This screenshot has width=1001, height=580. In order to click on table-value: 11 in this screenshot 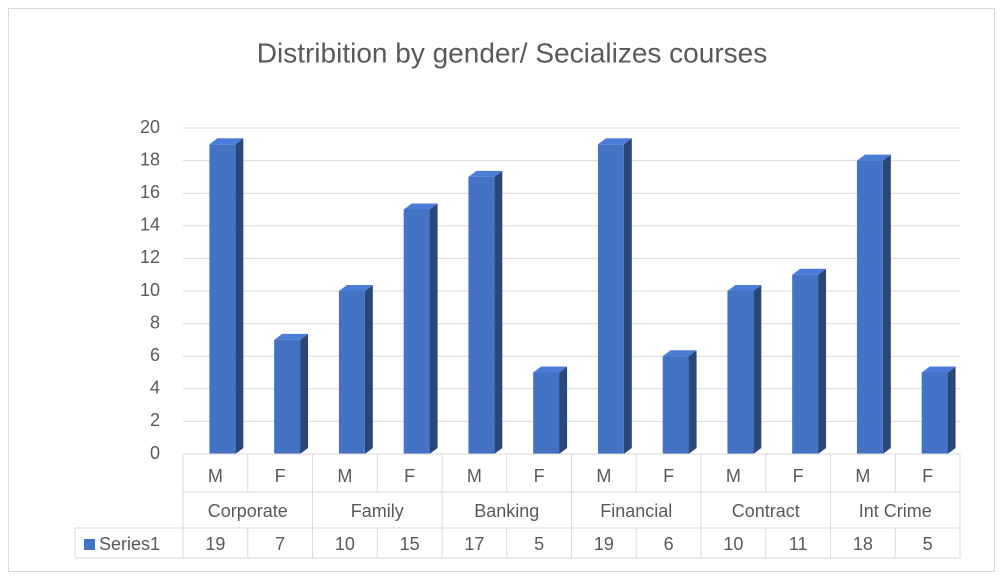, I will do `click(798, 544)`.